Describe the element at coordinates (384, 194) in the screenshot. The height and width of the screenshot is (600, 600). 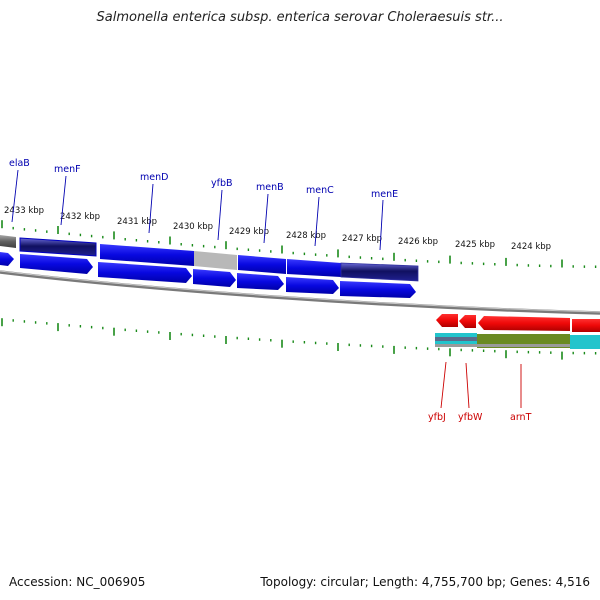
I see `gene-label-menE: menE` at that location.